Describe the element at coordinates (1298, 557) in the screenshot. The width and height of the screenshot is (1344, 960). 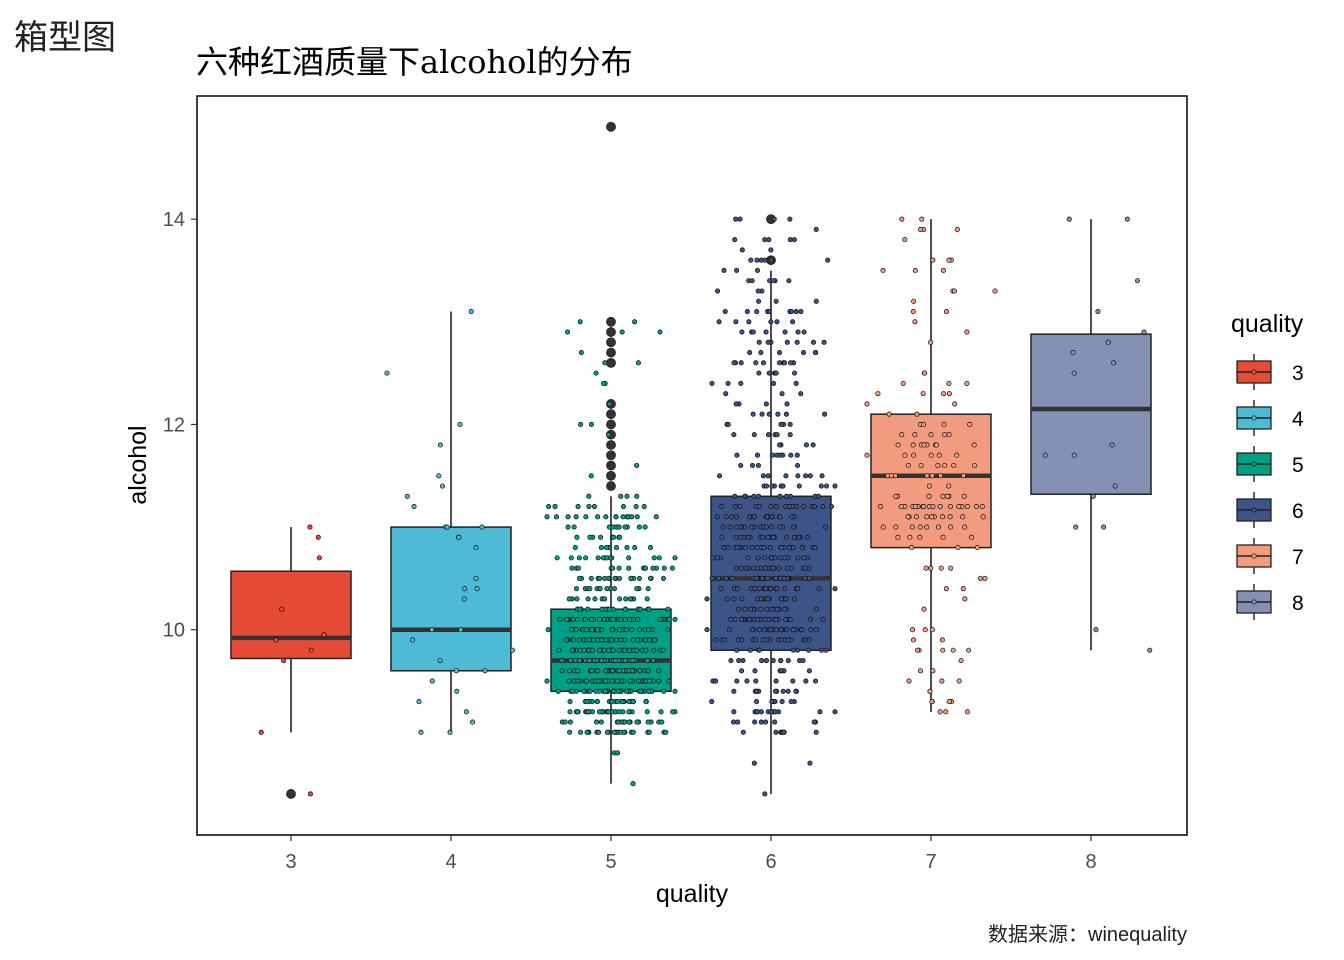
I see `legend-label: 7` at that location.